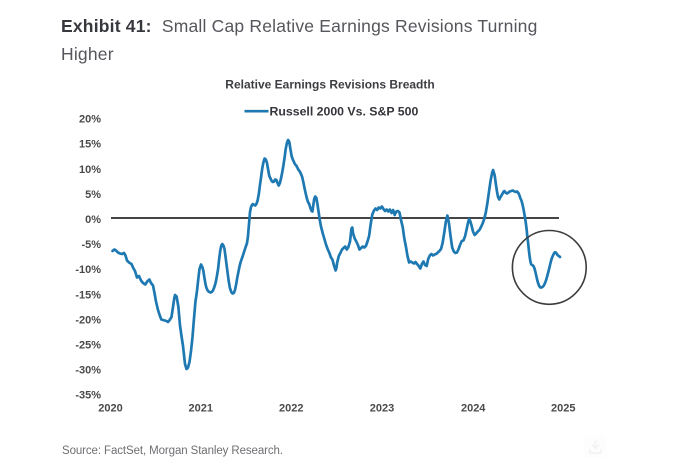 This screenshot has height=469, width=687. I want to click on svg-text: 2021, so click(201, 409).